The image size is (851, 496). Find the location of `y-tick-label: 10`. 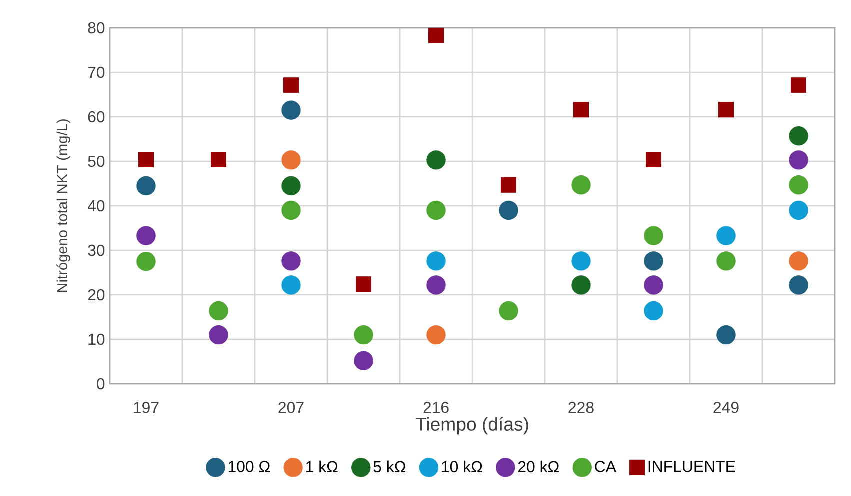

y-tick-label: 10 is located at coordinates (96, 340).